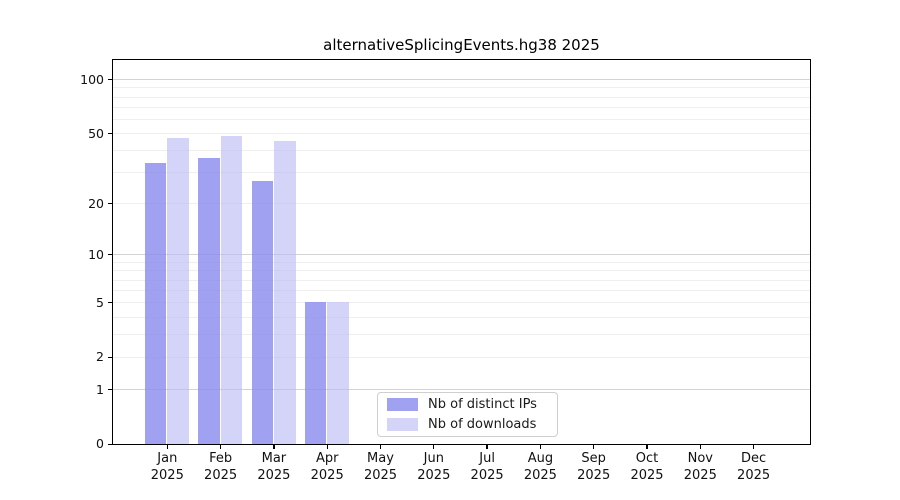 The width and height of the screenshot is (900, 500). Describe the element at coordinates (700, 447) in the screenshot. I see `x-tick-nov` at that location.